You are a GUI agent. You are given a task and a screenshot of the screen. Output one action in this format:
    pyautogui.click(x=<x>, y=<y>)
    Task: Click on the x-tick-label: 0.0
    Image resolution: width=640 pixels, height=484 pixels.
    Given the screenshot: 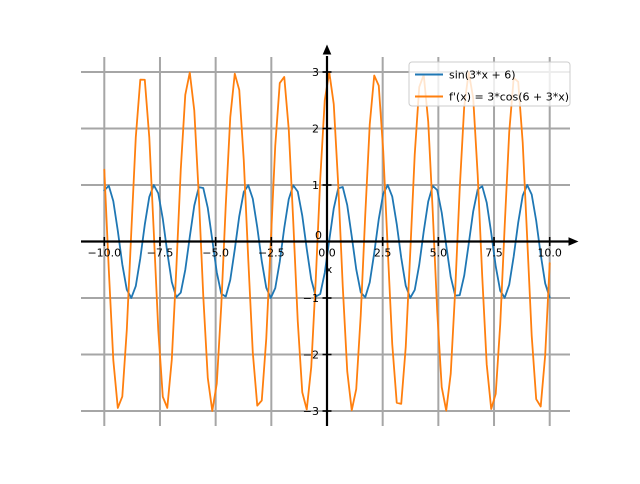 What is the action you would take?
    pyautogui.click(x=327, y=253)
    